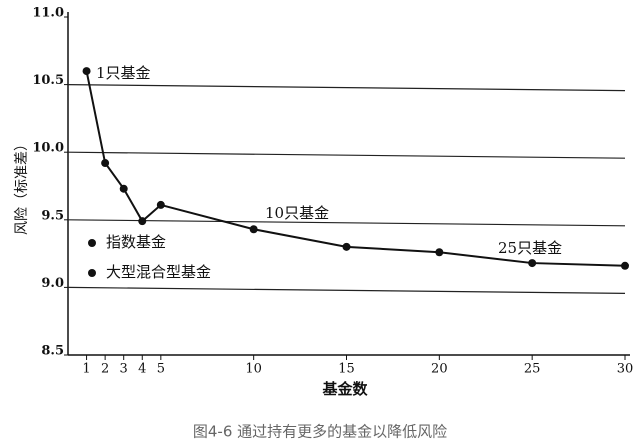  I want to click on x-tick-label: 2, so click(105, 369).